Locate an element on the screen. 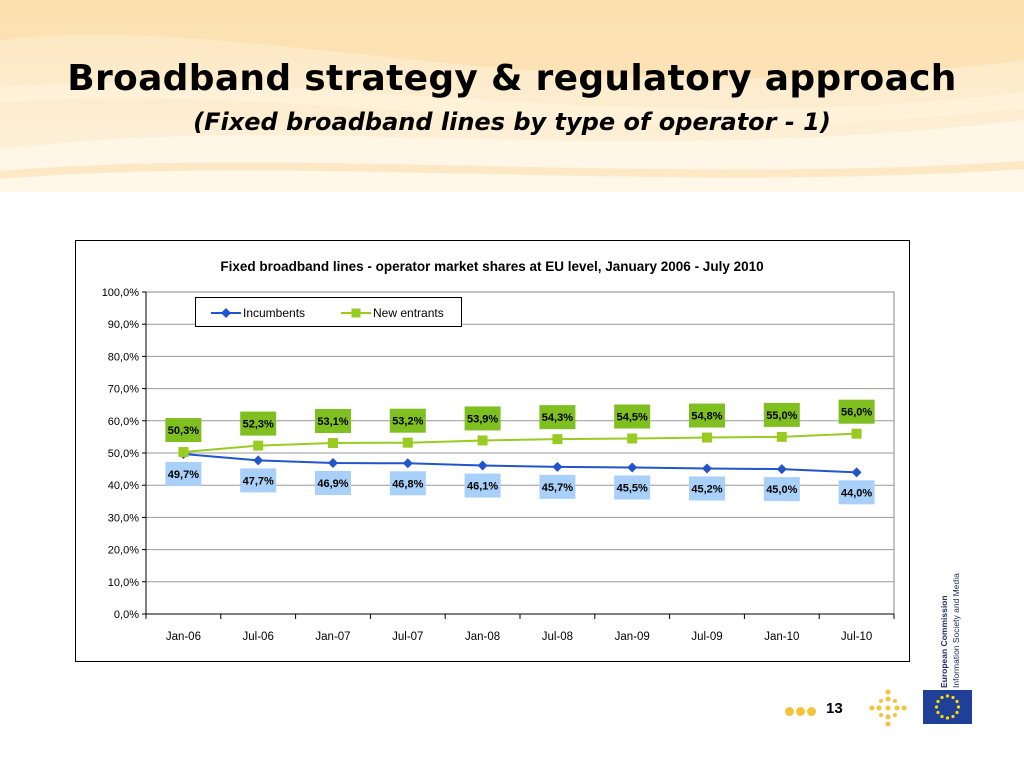 The image size is (1024, 768). data-label-new-entrants: 54,8% is located at coordinates (706, 417).